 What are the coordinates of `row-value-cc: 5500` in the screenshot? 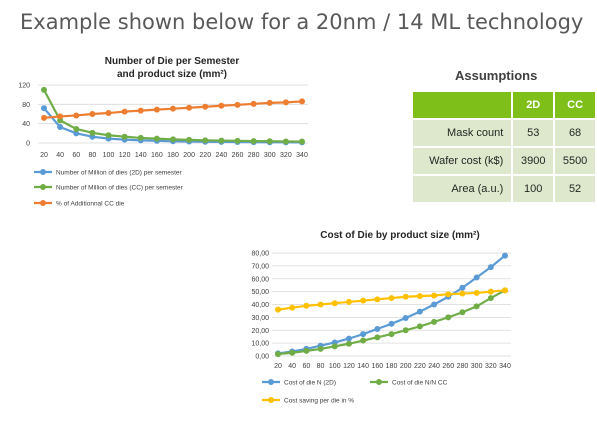 It's located at (575, 161).